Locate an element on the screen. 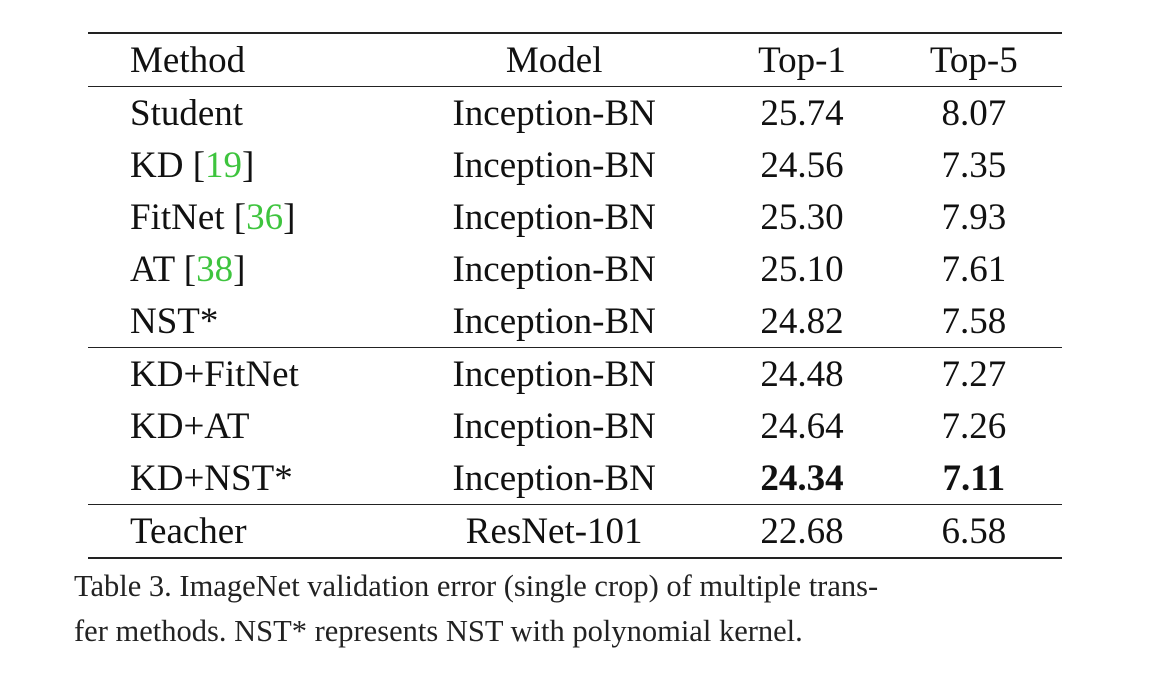 The image size is (1160, 698). cell-top1: 24.56 is located at coordinates (802, 165).